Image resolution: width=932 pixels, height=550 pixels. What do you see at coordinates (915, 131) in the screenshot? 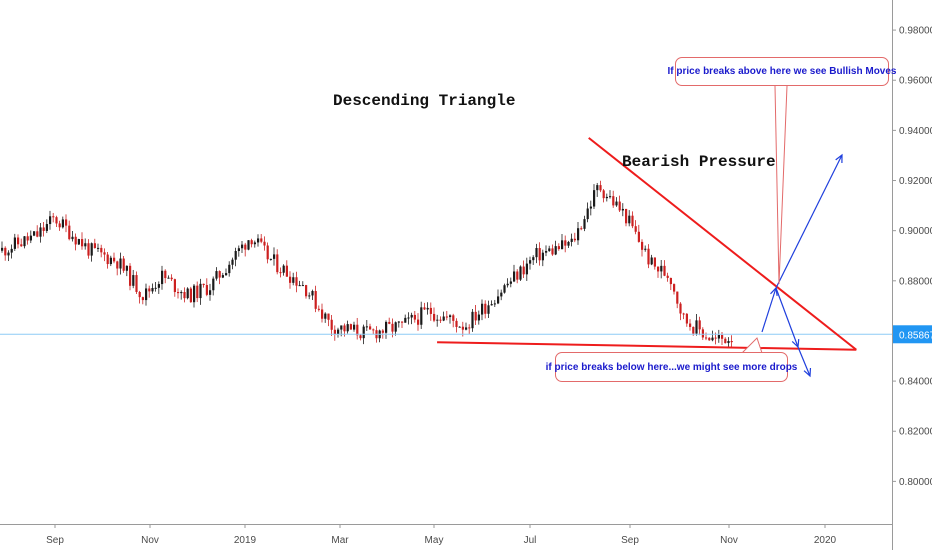
I see `y-tick-label: 0.94000` at bounding box center [915, 131].